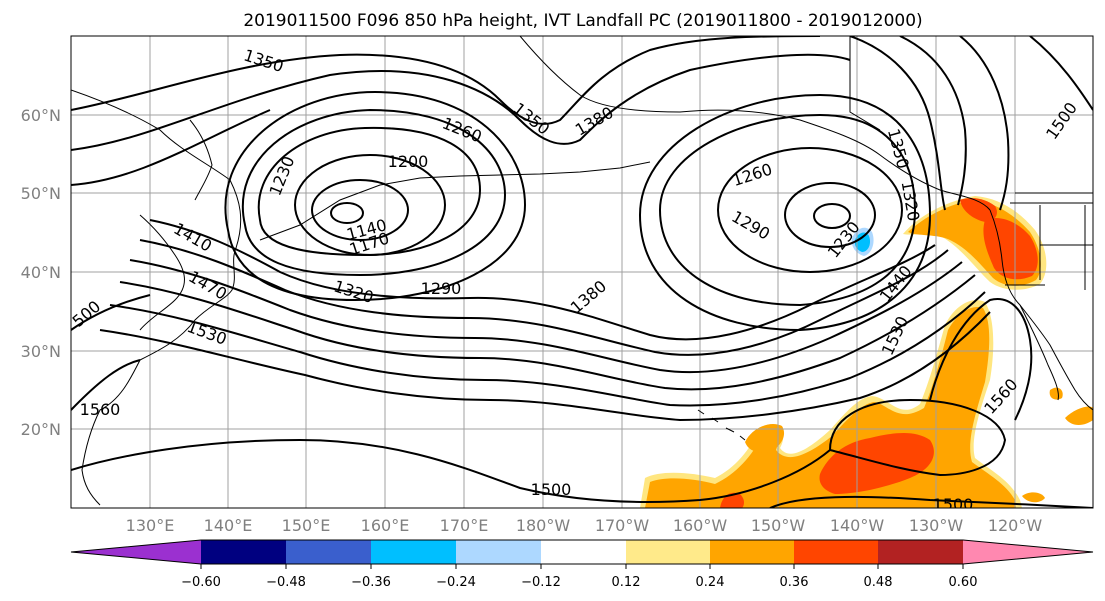 The height and width of the screenshot is (601, 1105). I want to click on aleutian-islands, so click(455, 201).